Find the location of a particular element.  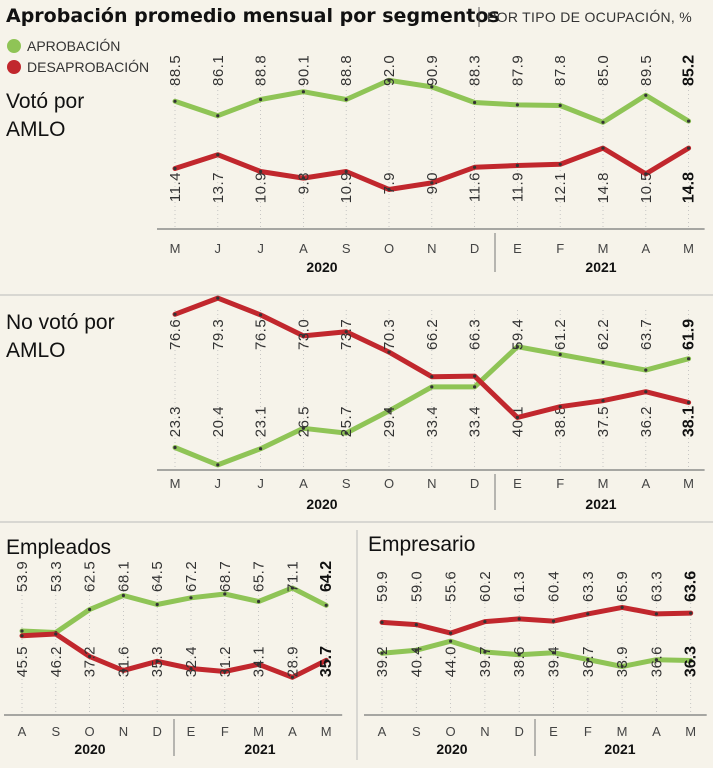

data-label: 68.7 is located at coordinates (225, 576).